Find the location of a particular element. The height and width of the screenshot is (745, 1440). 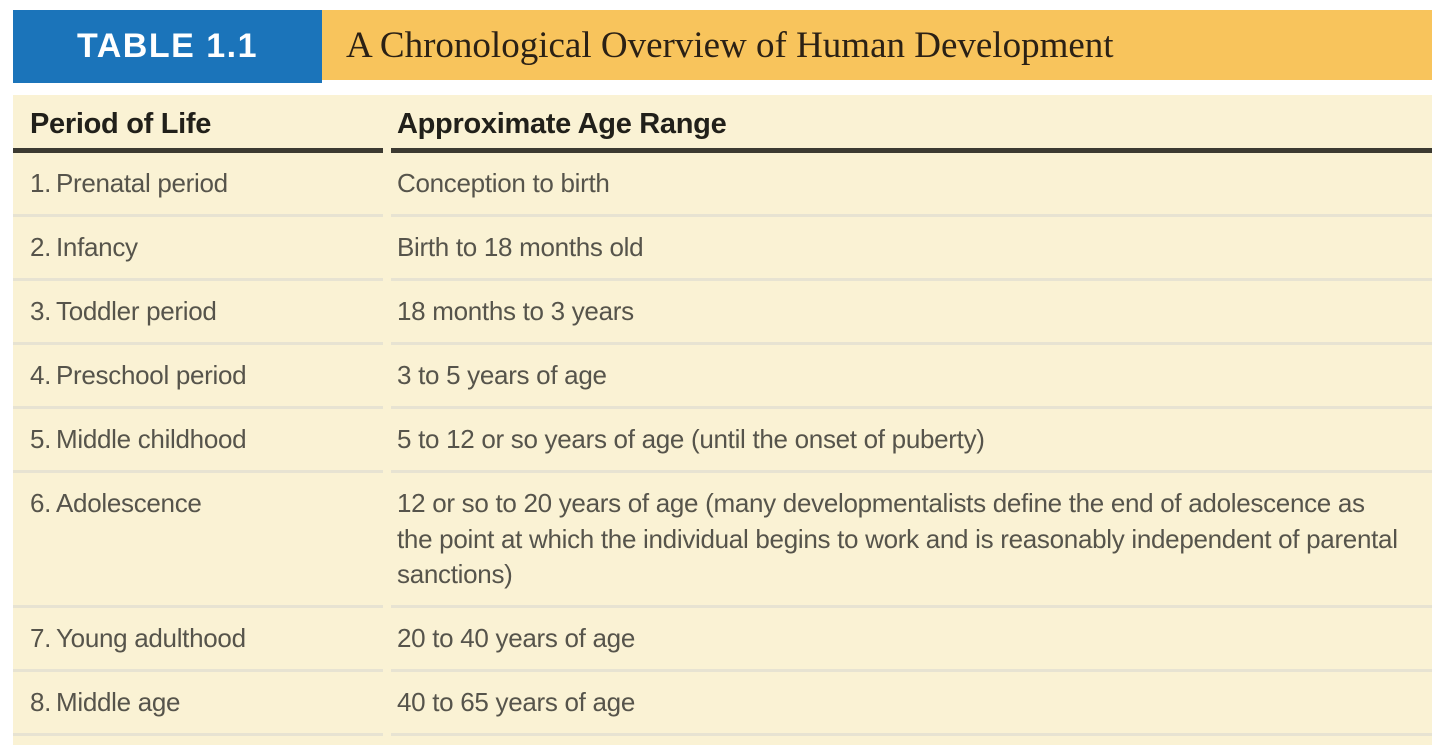

age-range-cell: 20 to 40 years of age is located at coordinates (911, 640).